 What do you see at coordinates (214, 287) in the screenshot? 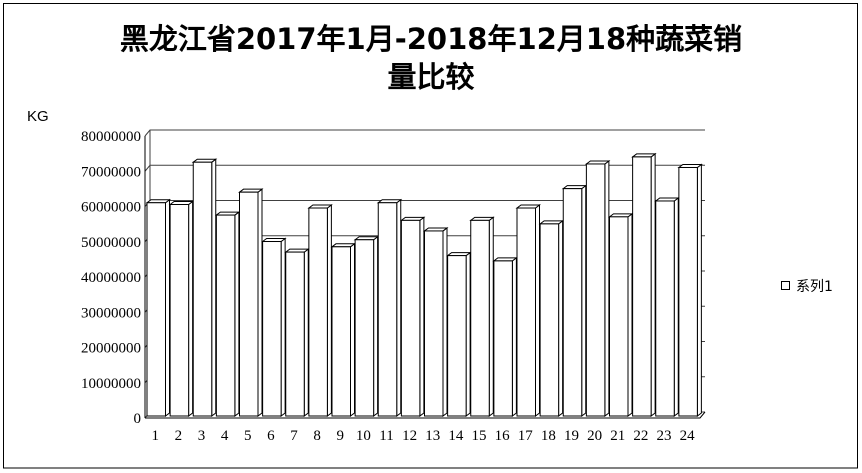
I see `bar-3-side` at bounding box center [214, 287].